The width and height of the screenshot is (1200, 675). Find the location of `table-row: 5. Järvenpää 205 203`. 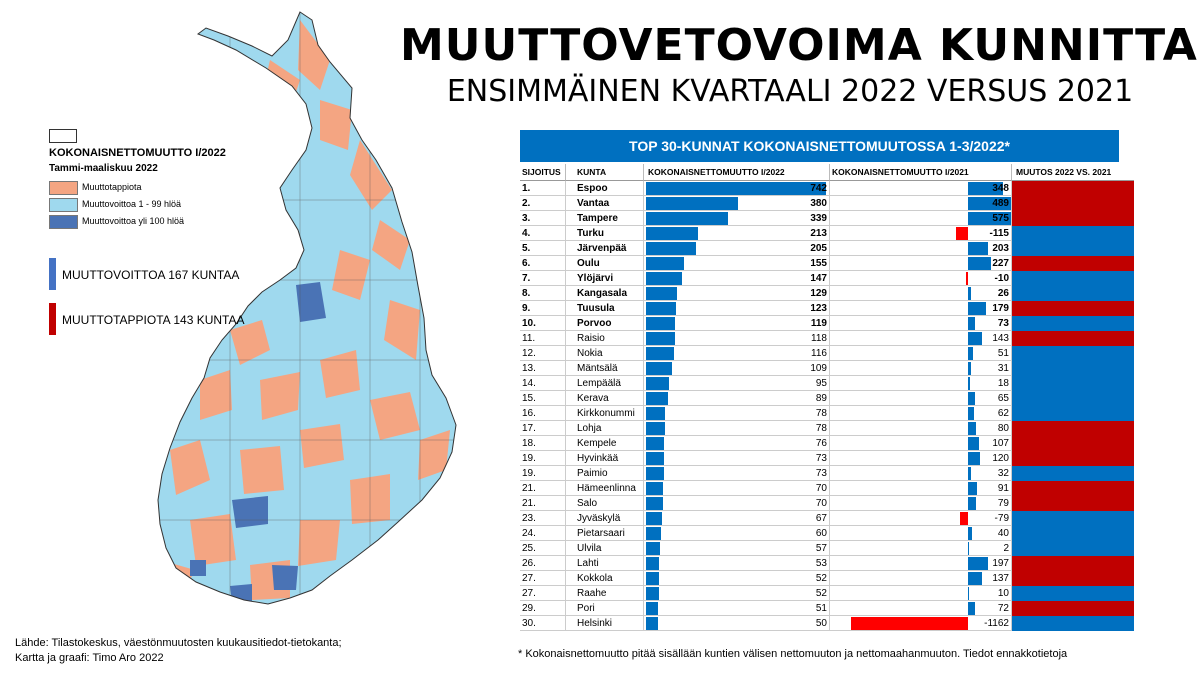

table-row: 5. Järvenpää 205 203 is located at coordinates (827, 248).